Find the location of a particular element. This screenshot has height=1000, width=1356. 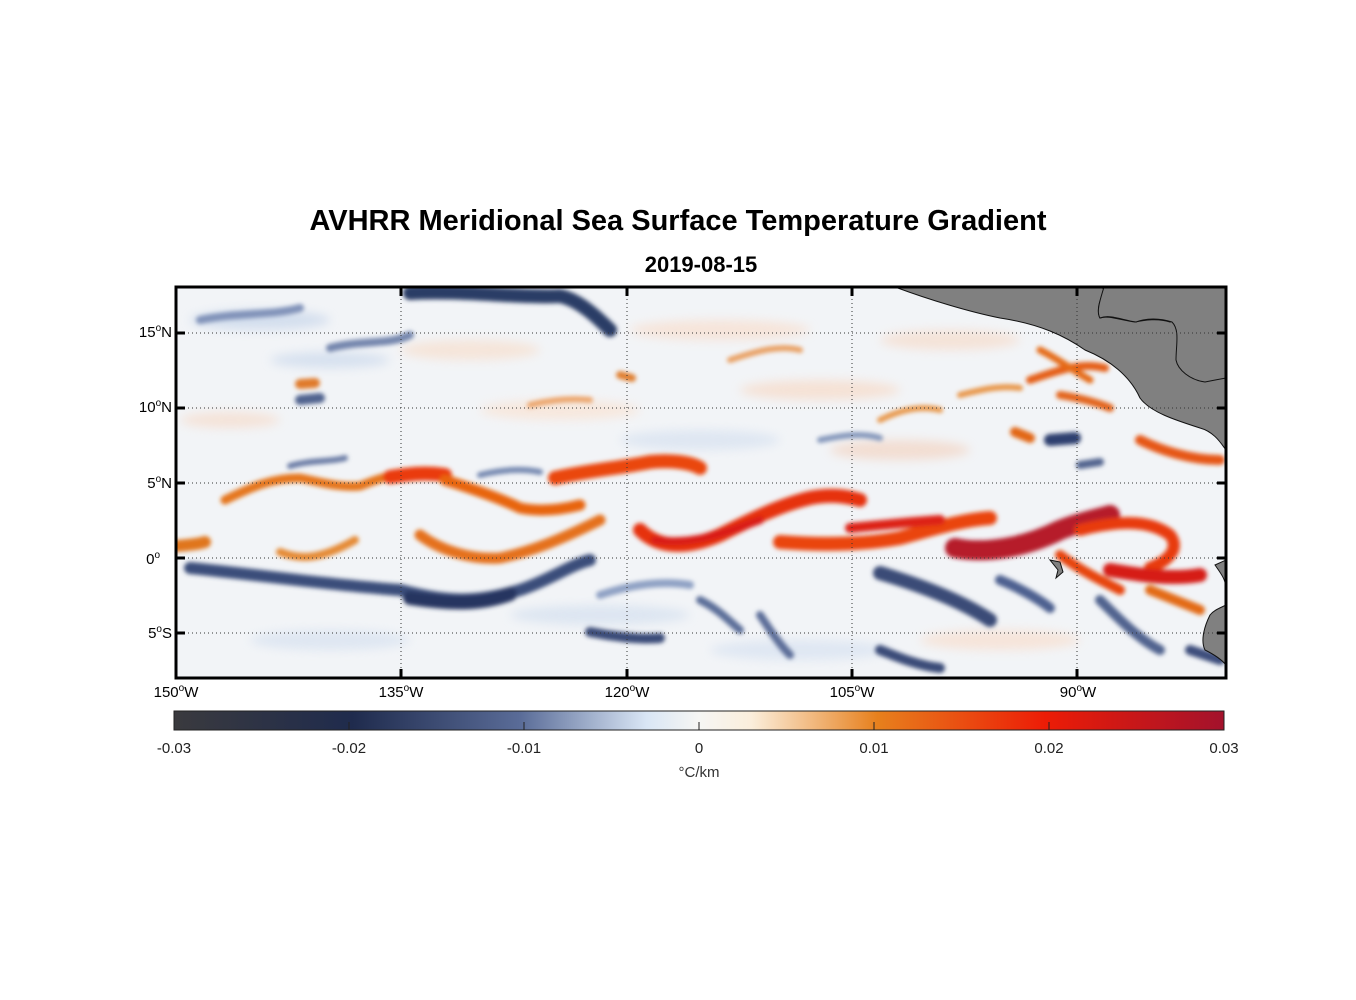

lon-label-105w: 105oW is located at coordinates (852, 692).